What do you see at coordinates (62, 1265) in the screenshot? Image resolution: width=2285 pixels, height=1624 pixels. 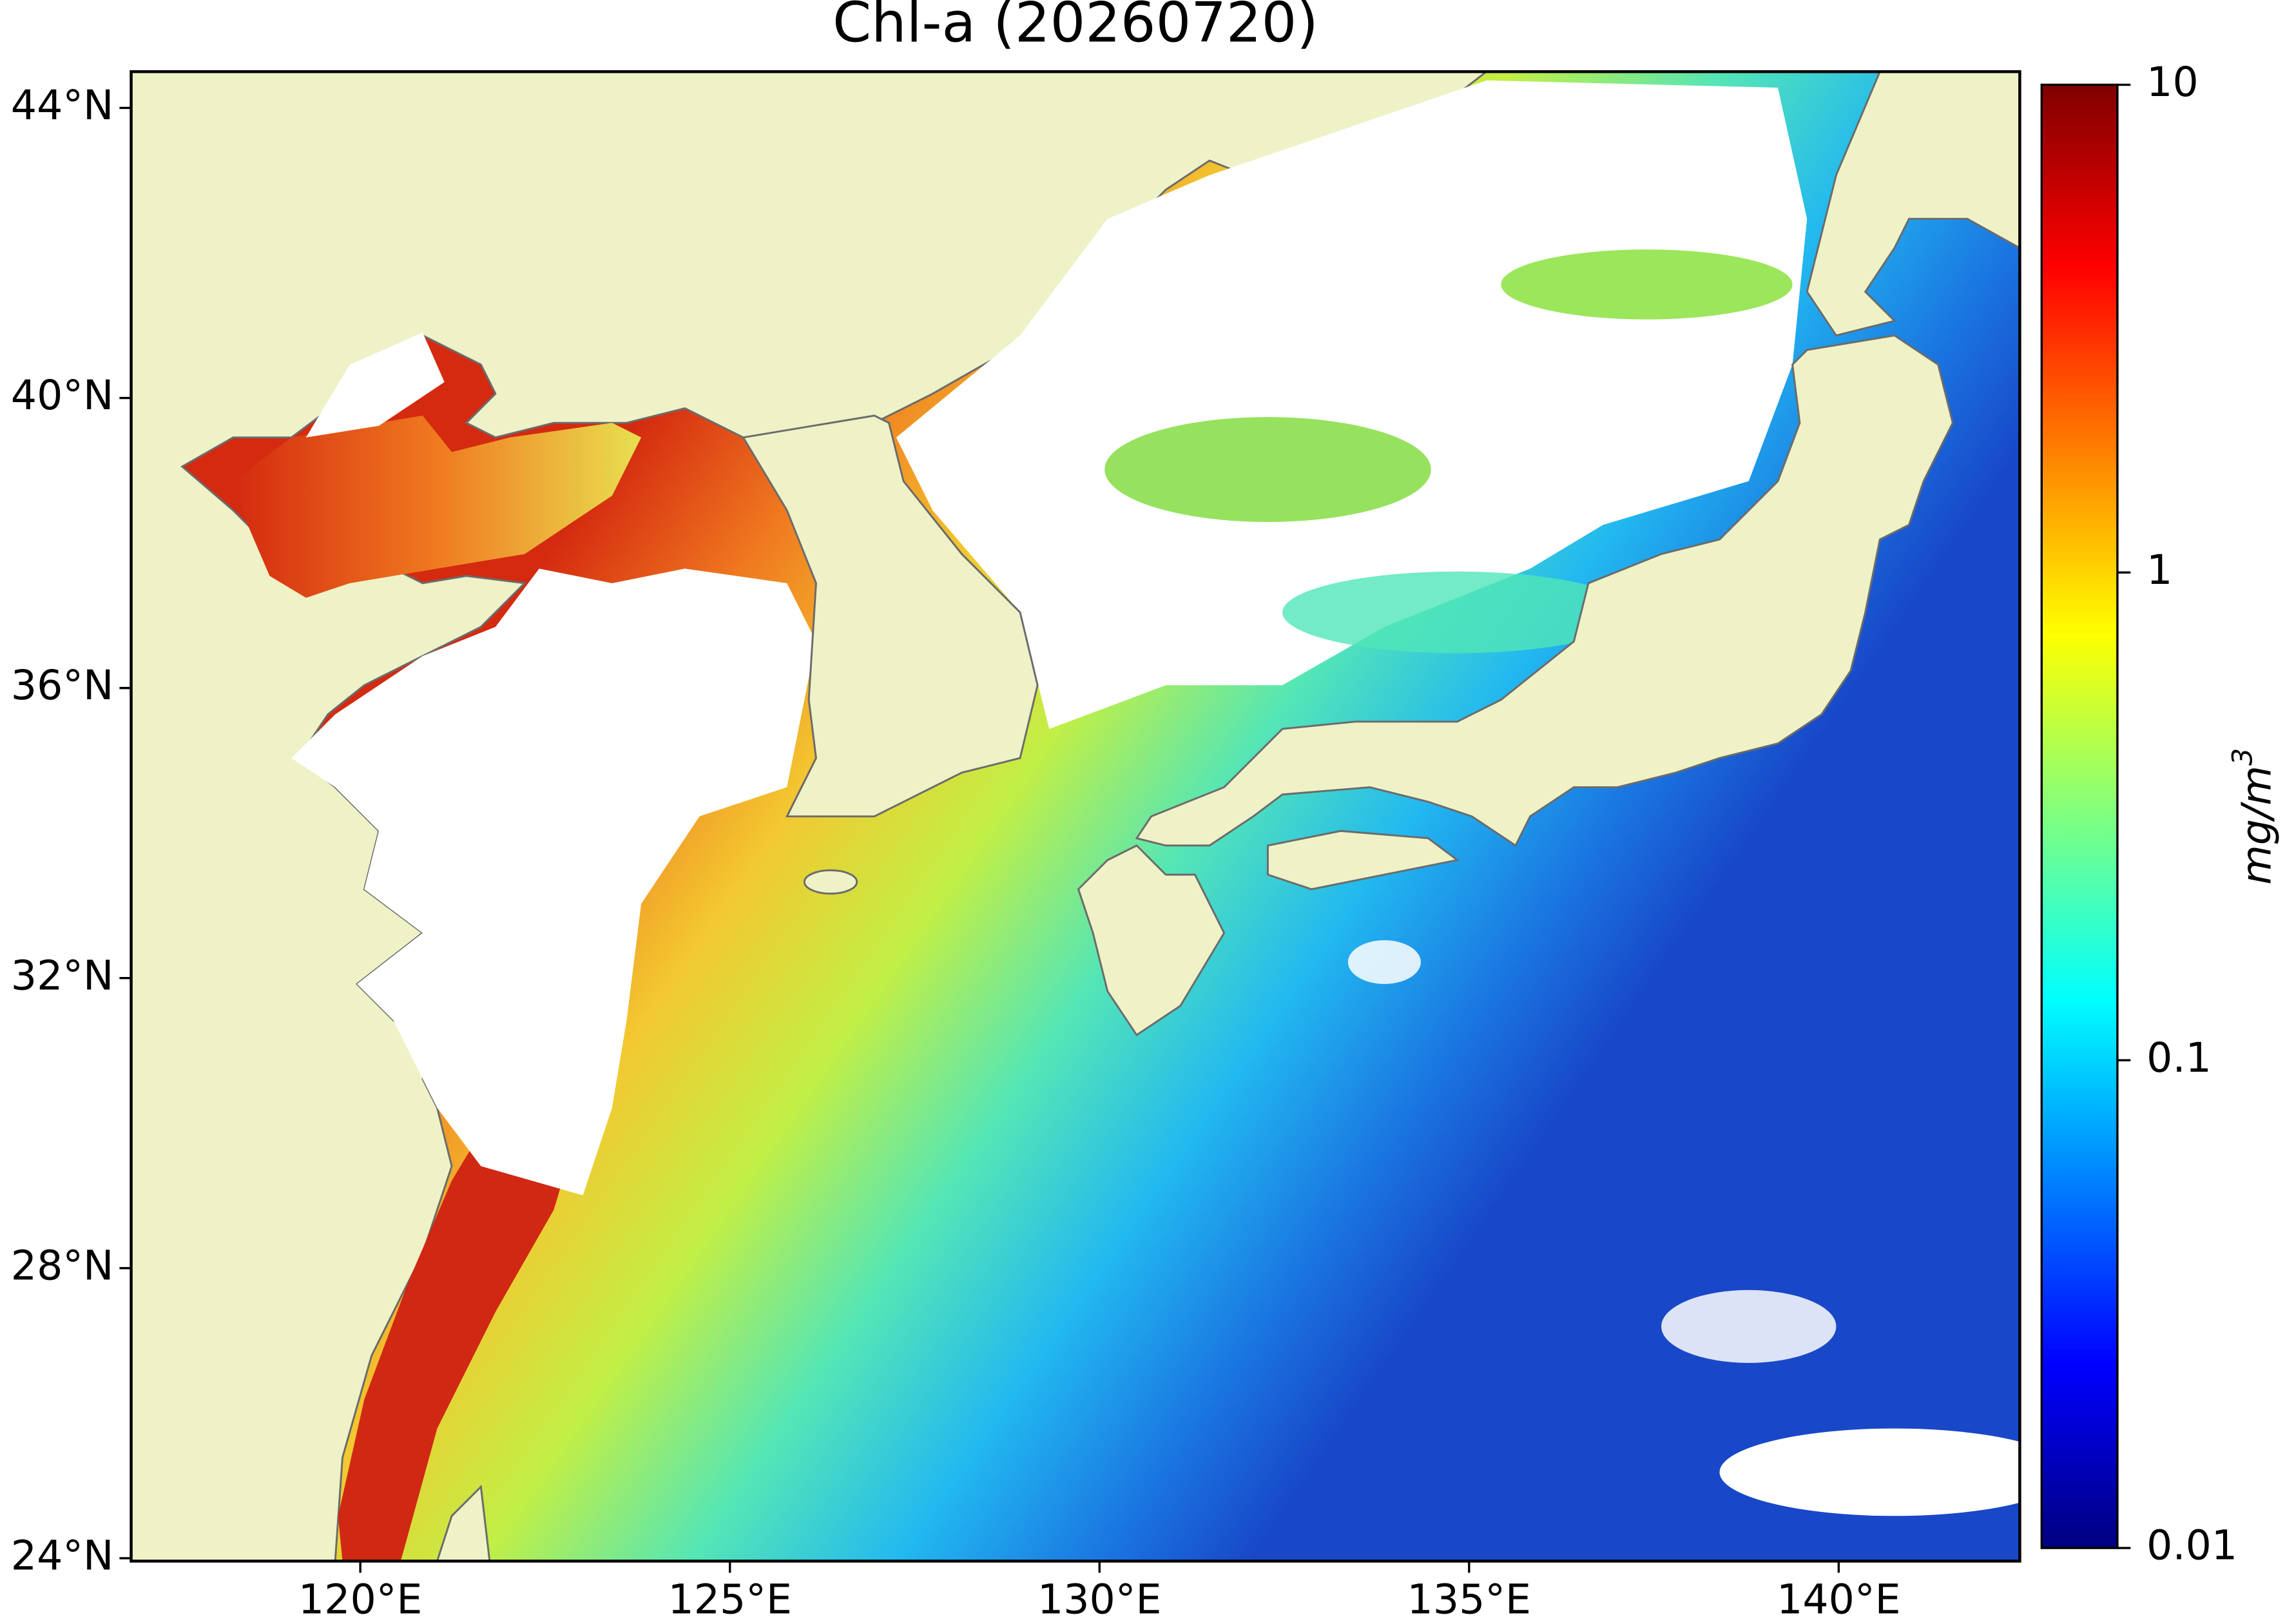 I see `y-tick-label: 28°N` at bounding box center [62, 1265].